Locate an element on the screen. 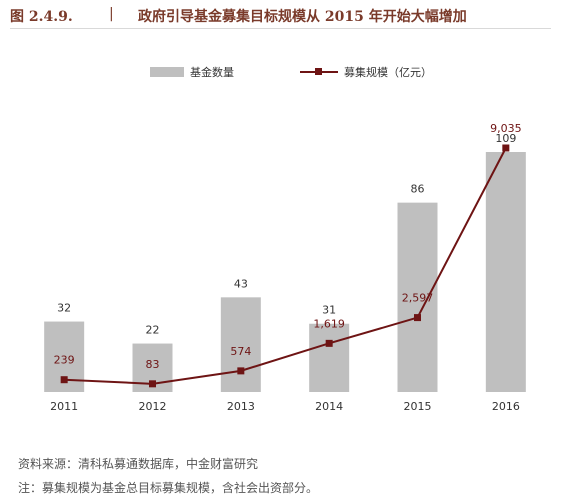 The image size is (561, 500). source-note: 资料来源：清科私募通数据库，中金财富研究 is located at coordinates (138, 464).